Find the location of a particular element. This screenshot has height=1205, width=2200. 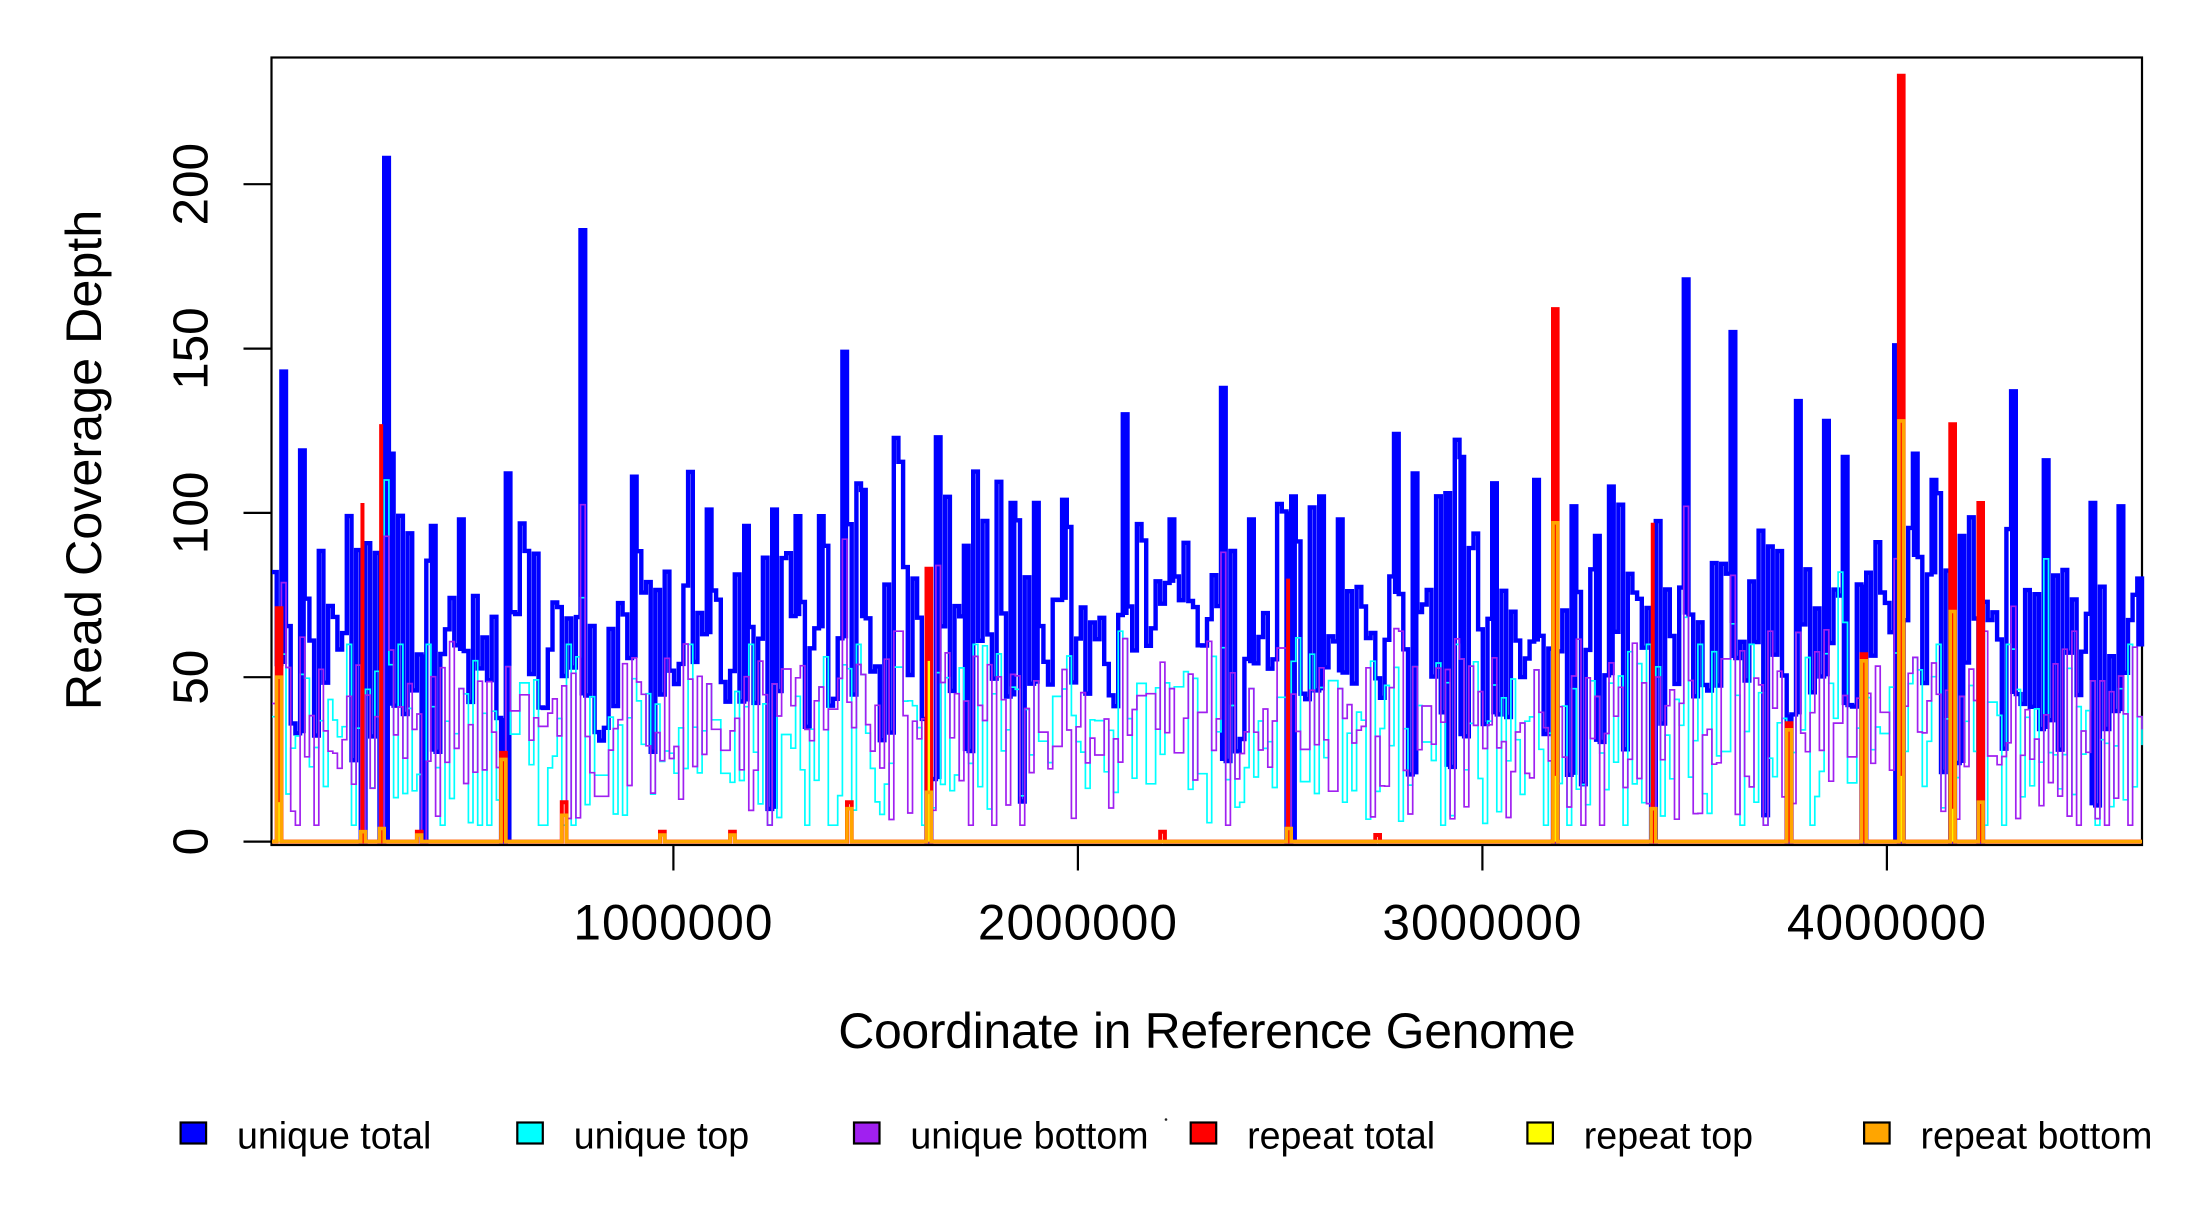

svg-text: 4000000 is located at coordinates (1887, 923).